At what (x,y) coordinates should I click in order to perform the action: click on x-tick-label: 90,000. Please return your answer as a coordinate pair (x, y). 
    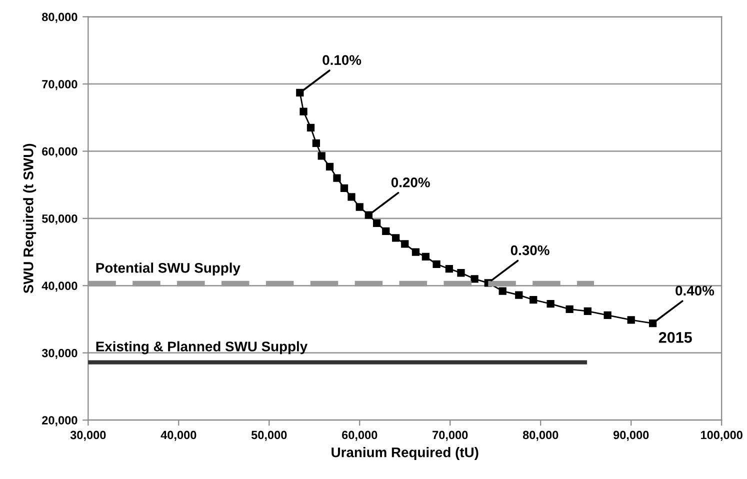
    Looking at the image, I should click on (631, 435).